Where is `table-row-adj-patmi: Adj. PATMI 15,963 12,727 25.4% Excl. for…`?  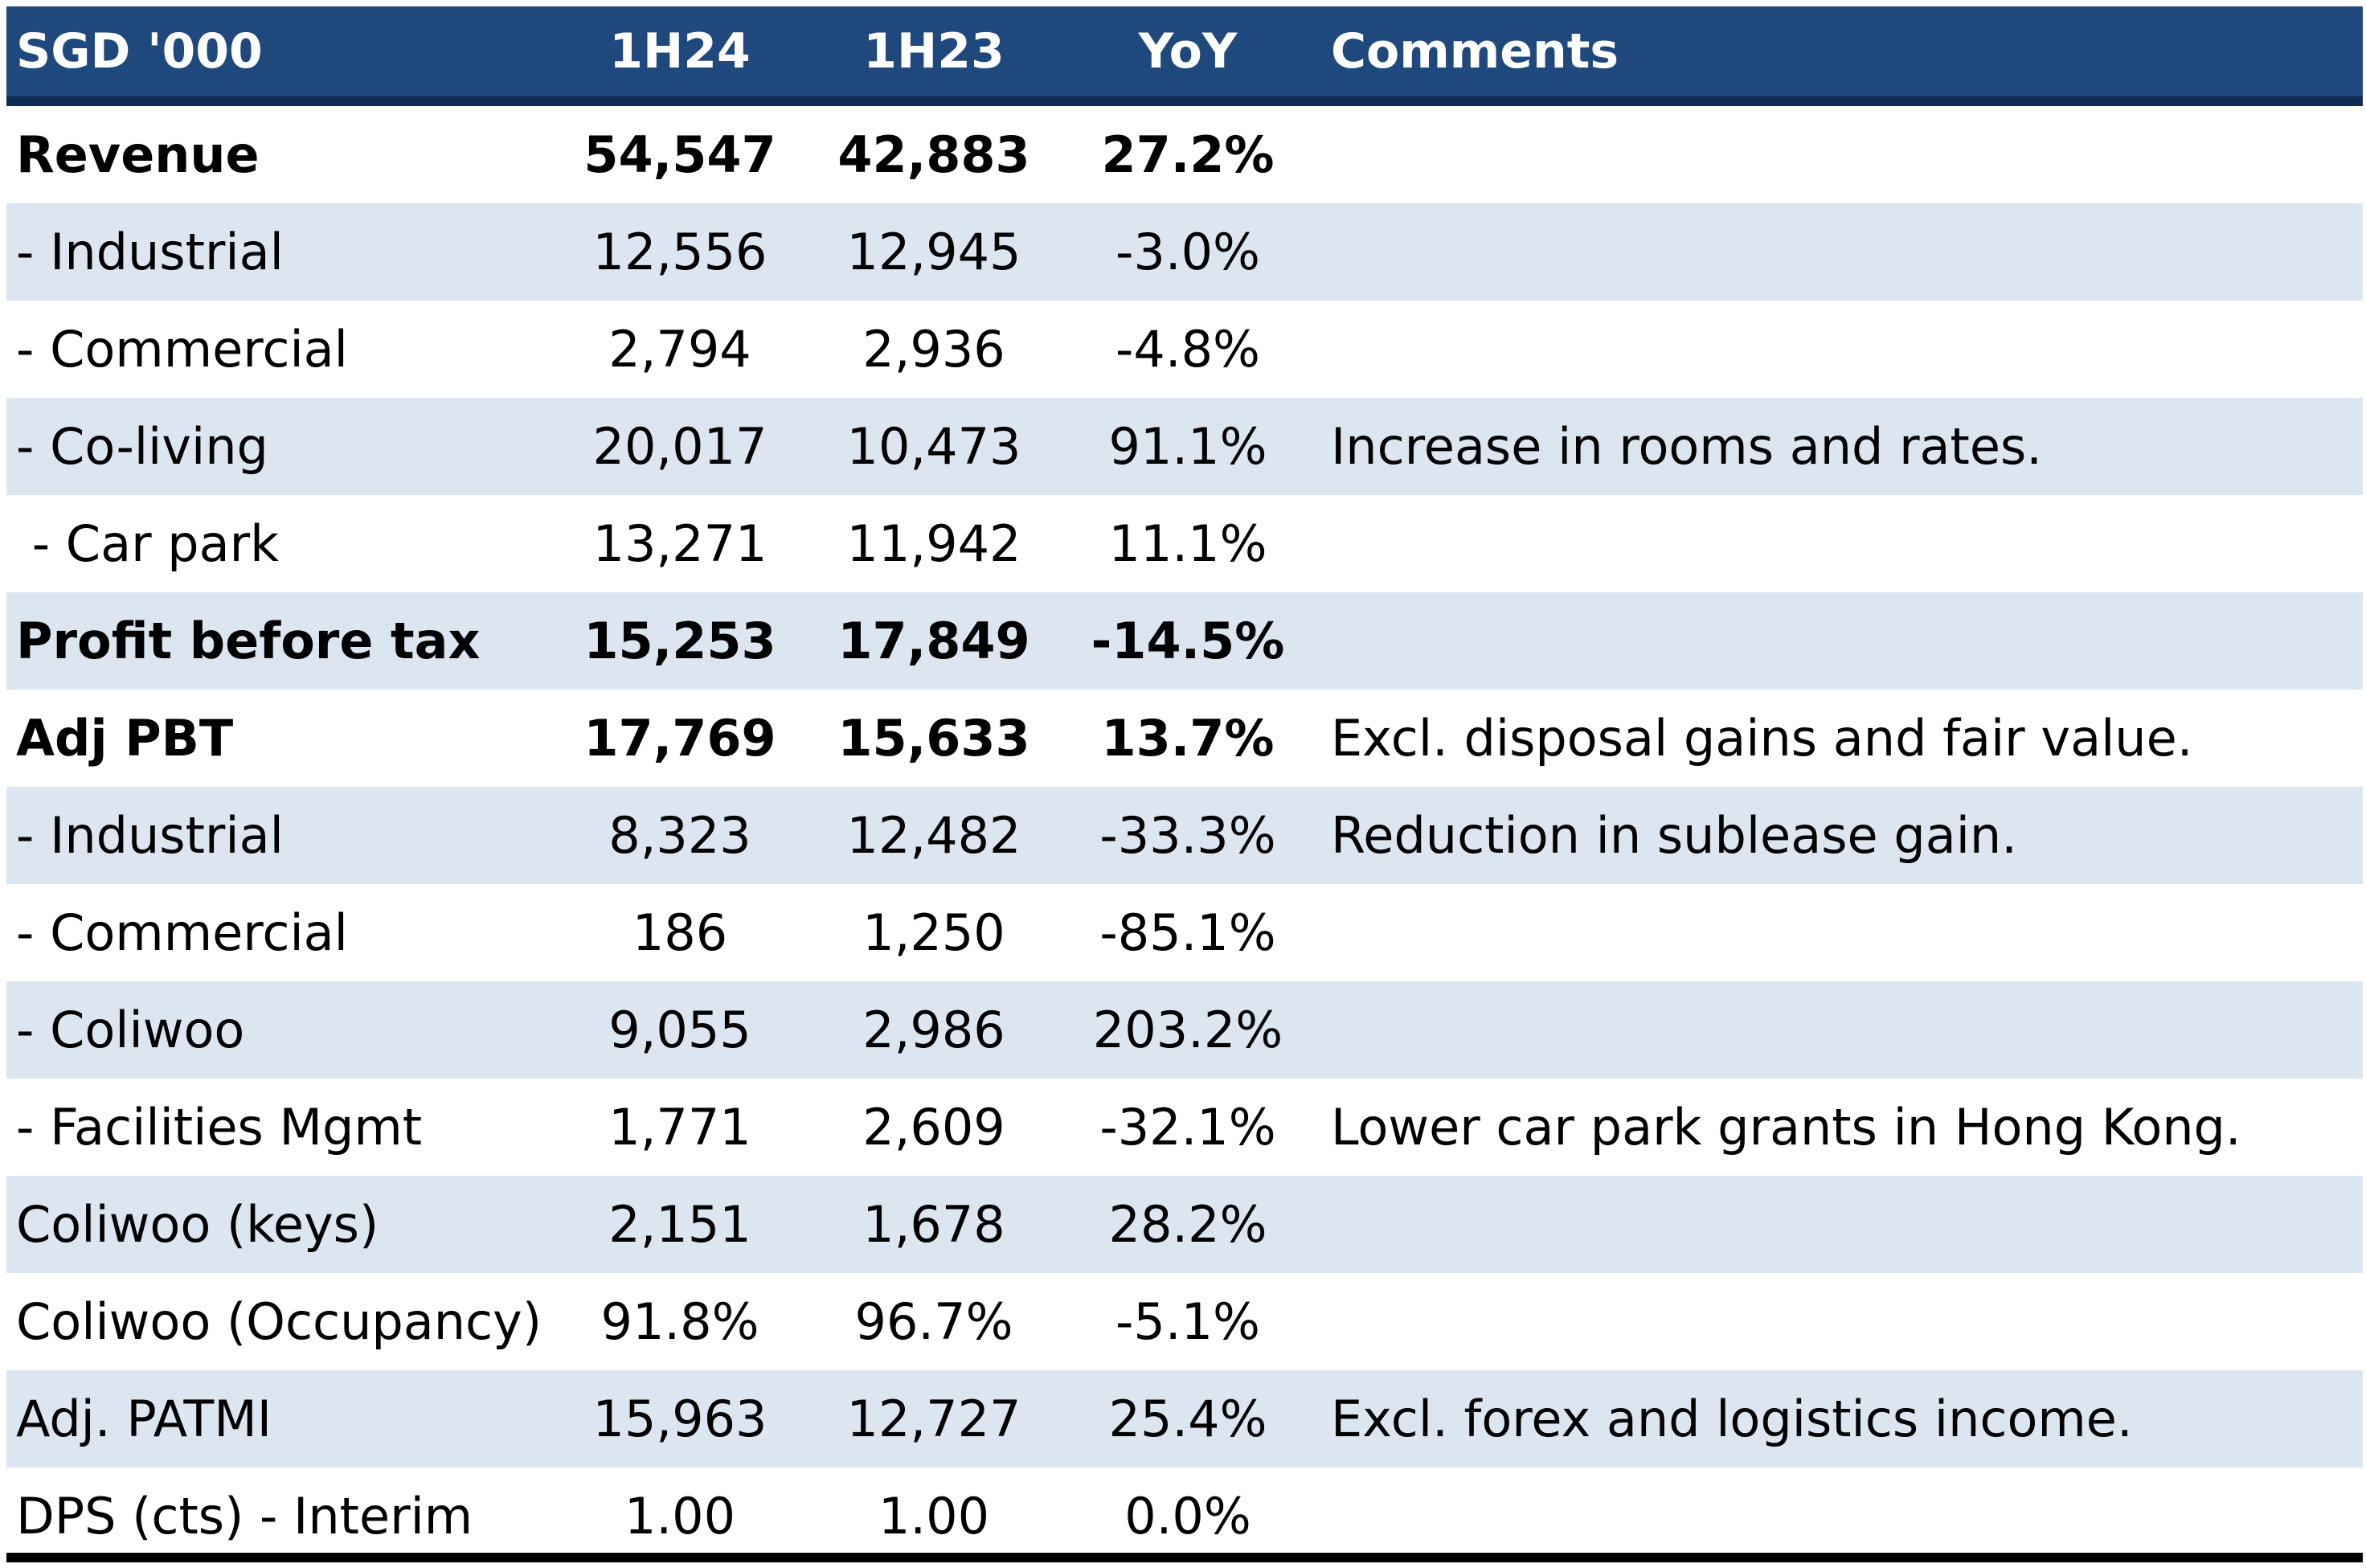 table-row-adj-patmi: Adj. PATMI 15,963 12,727 25.4% Excl. for… is located at coordinates (1184, 1419).